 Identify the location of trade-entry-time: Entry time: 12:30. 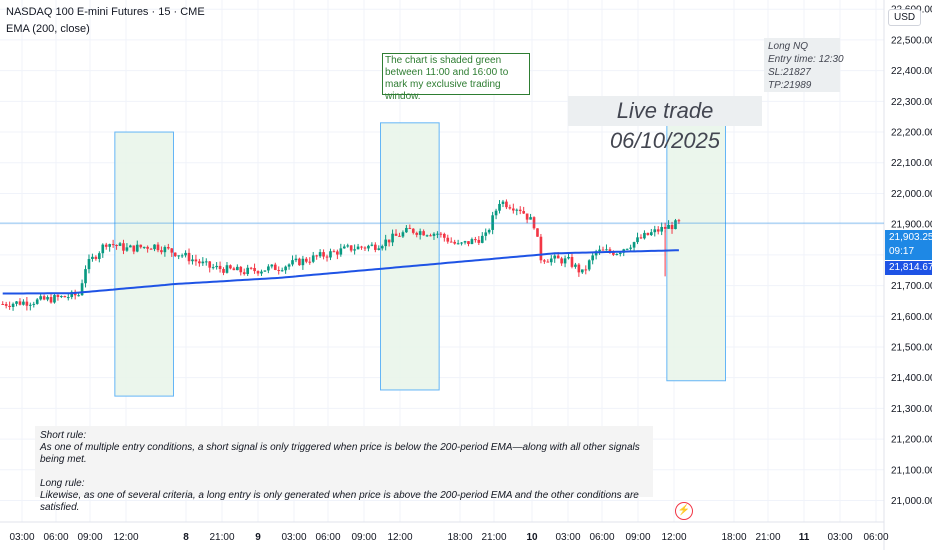
(806, 59).